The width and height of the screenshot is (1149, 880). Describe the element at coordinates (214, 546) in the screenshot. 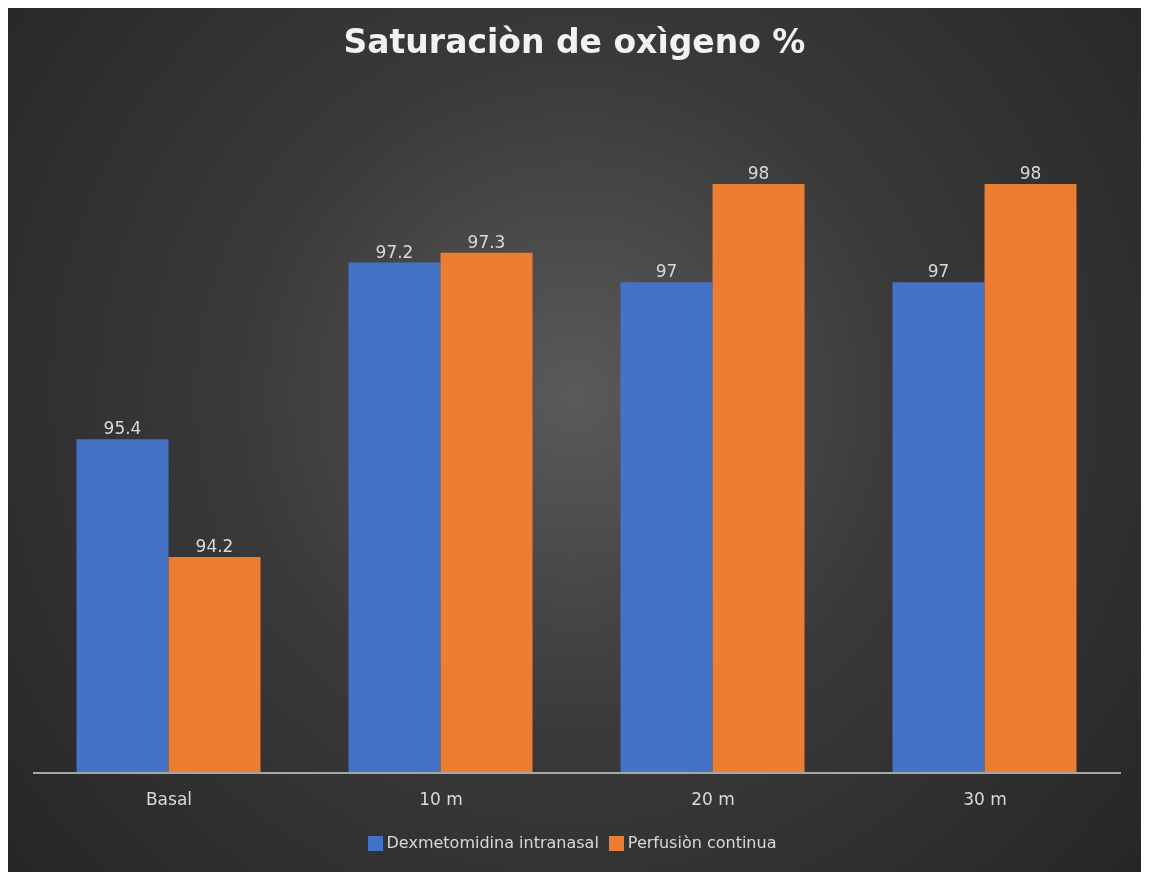

I see `data-label: 94.2` at that location.